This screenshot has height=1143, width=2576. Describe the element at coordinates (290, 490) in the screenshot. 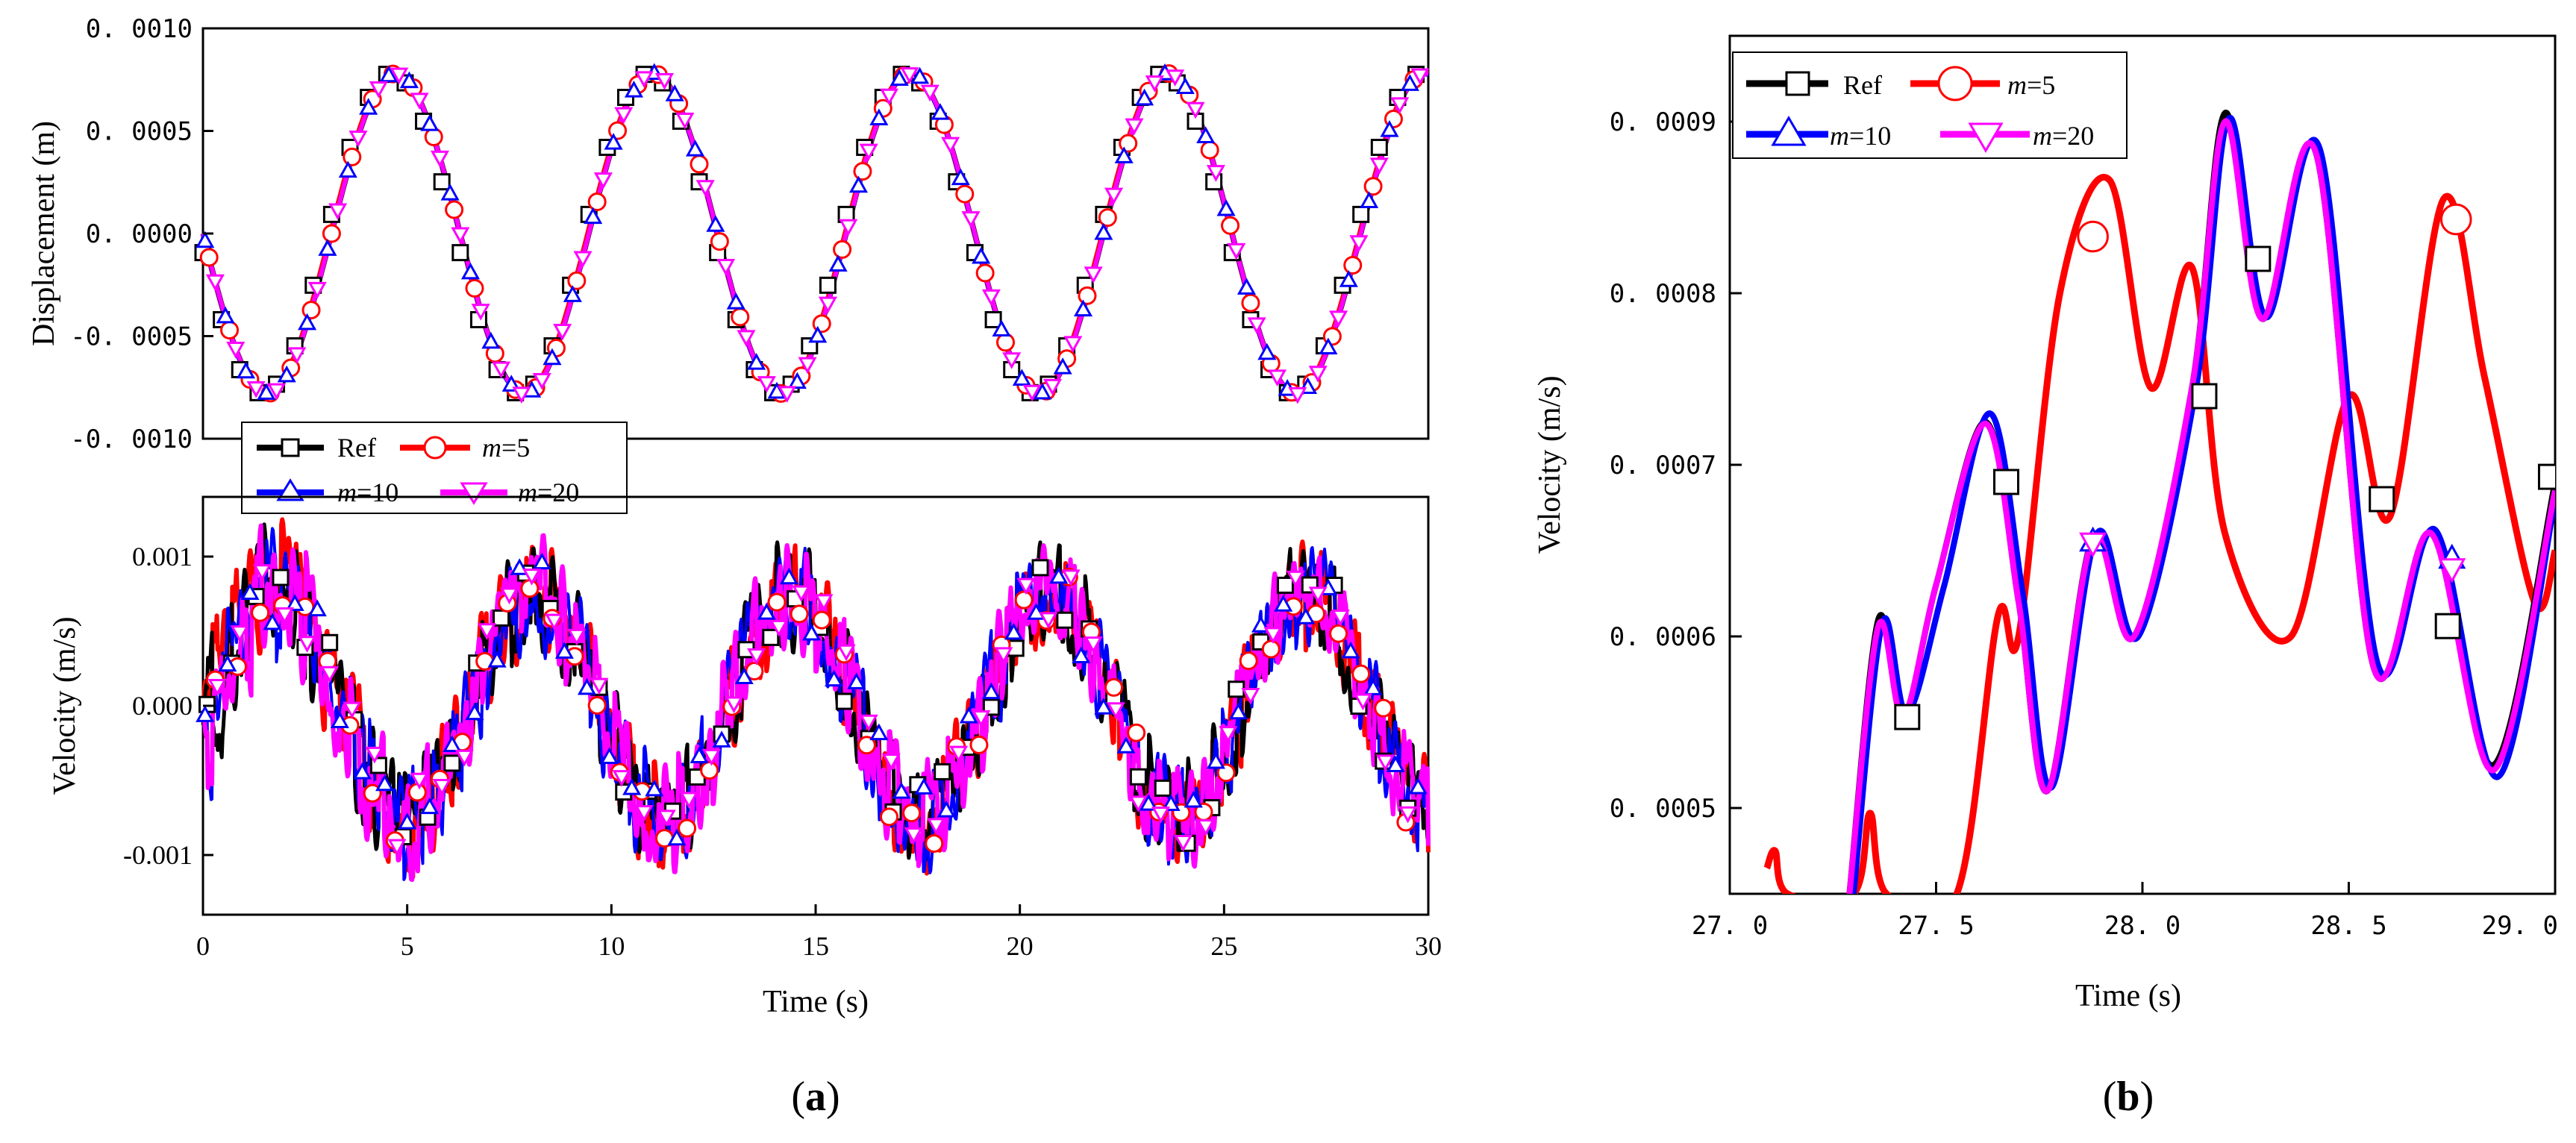

I see `legend-a-m10-marker` at that location.